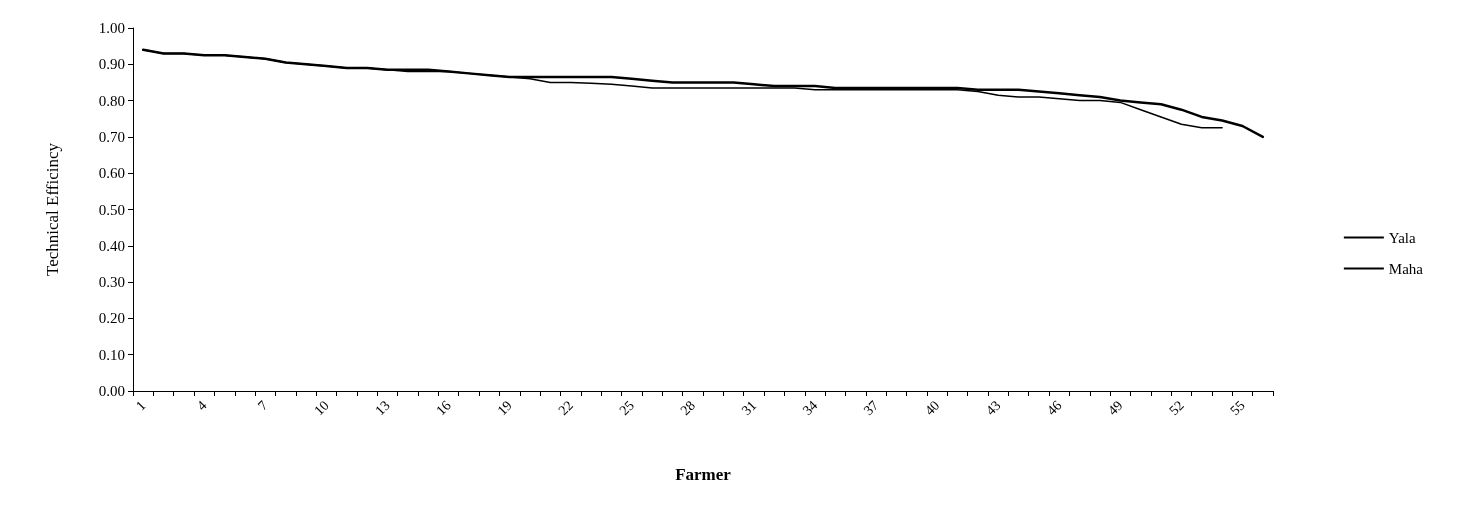 This screenshot has height=512, width=1461. I want to click on x-tick-label: 49, so click(1115, 408).